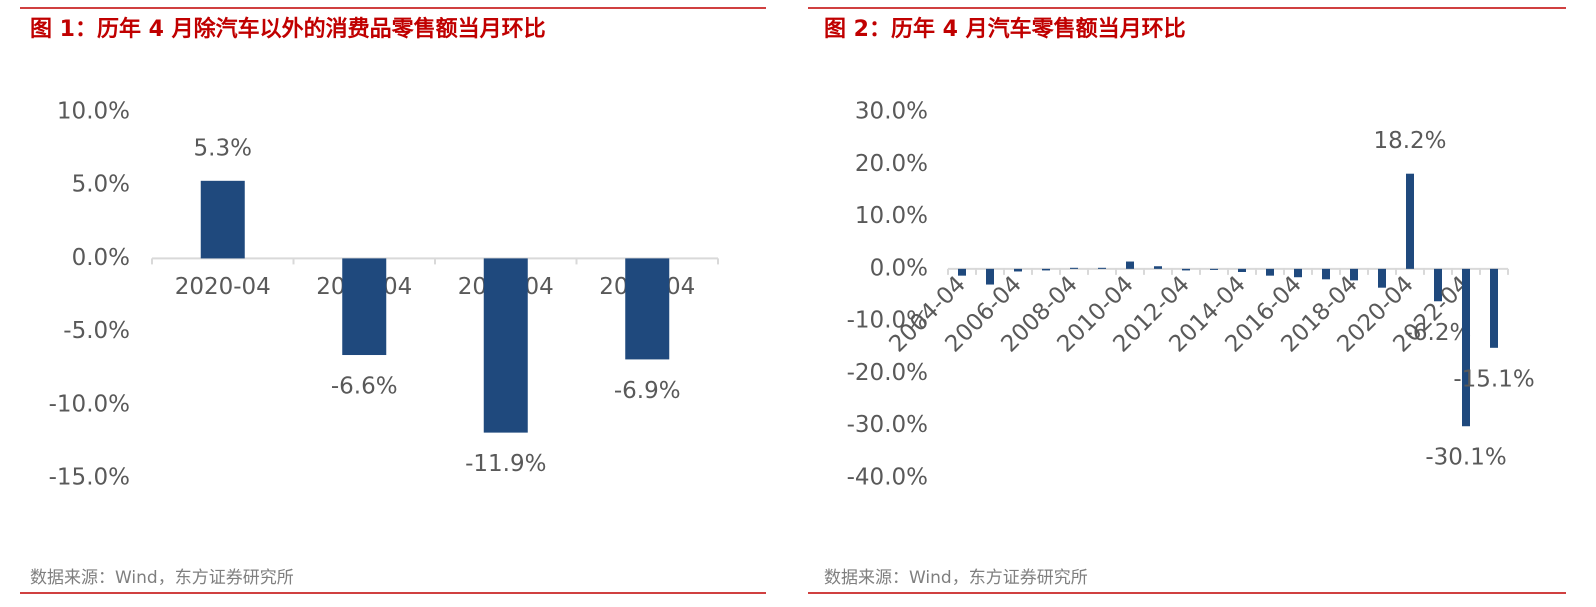 The height and width of the screenshot is (607, 1596). Describe the element at coordinates (505, 464) in the screenshot. I see `data-label: -11.9%` at that location.